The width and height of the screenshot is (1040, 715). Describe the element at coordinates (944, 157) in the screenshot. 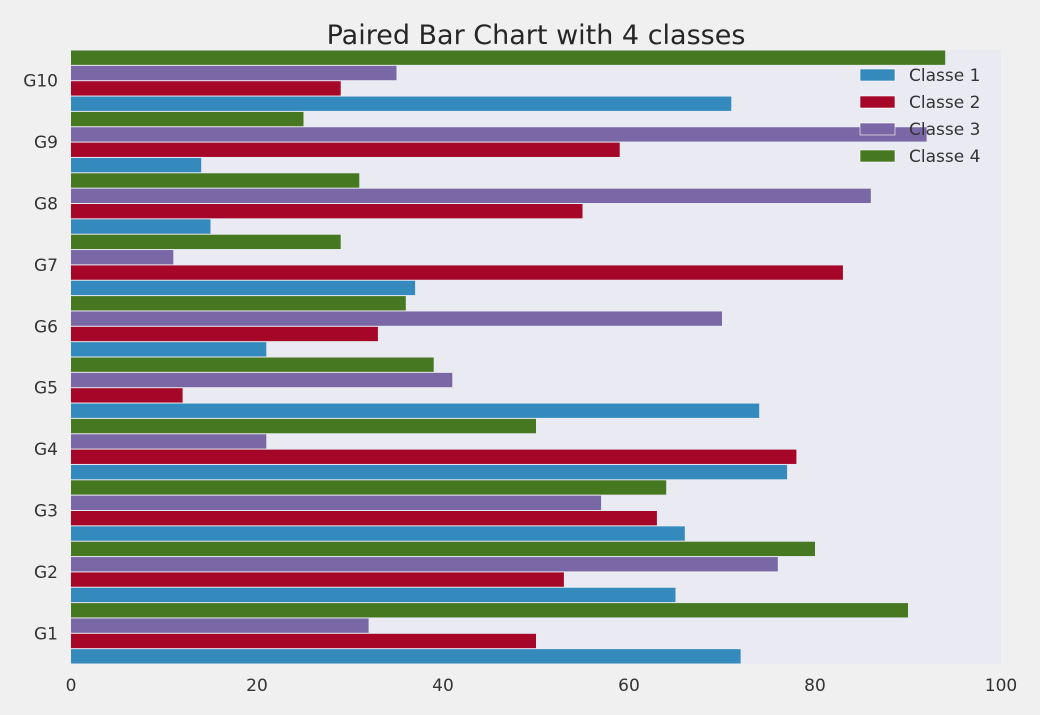

I see `legend-label: Classe 4` at that location.